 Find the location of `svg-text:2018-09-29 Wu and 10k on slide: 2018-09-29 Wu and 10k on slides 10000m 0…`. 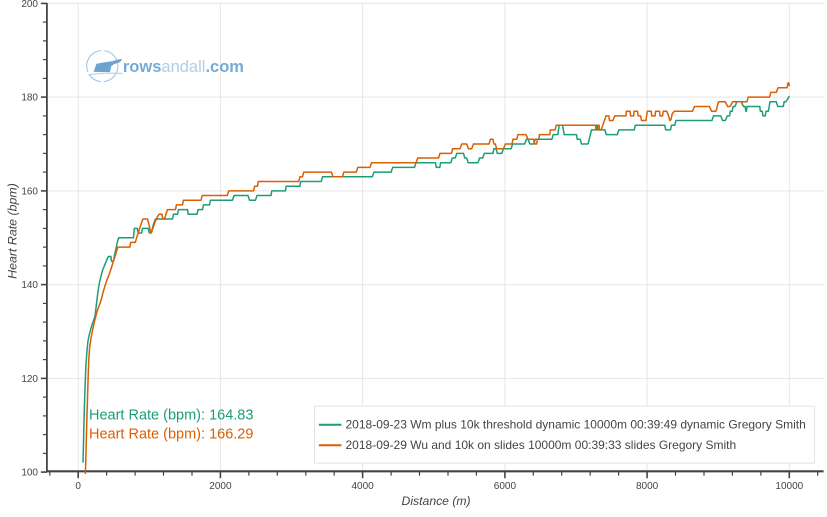

svg-text:2018-09-29 Wu and 10k on slide: 2018-09-29 Wu and 10k on slides 10000m 0… is located at coordinates (541, 445).